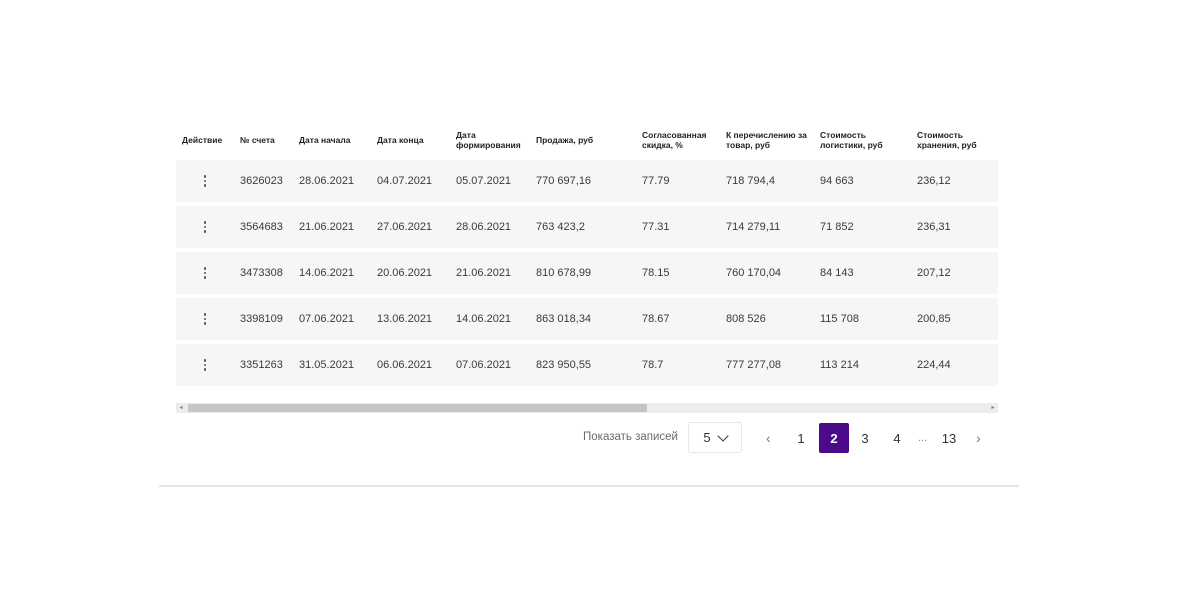 This screenshot has height=600, width=1179. I want to click on header-sales: Продажа, руб, so click(565, 140).